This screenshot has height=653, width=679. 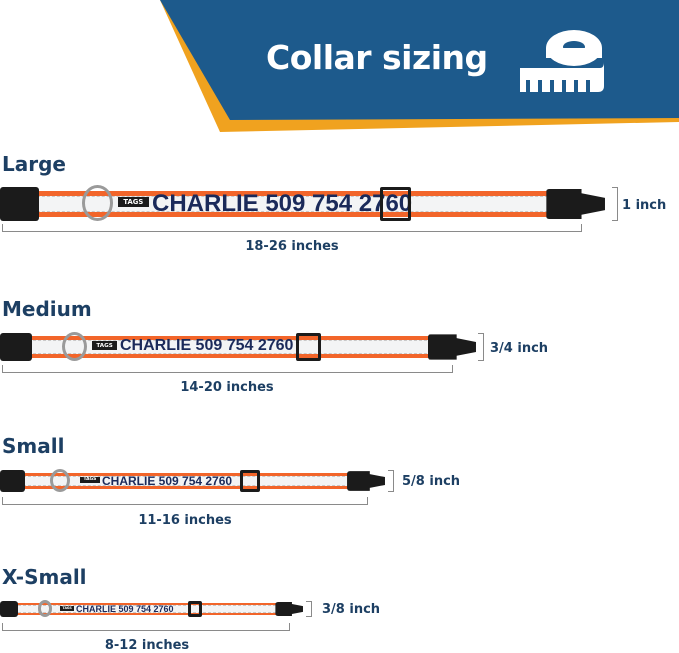 I want to click on size-label: Small, so click(x=33, y=446).